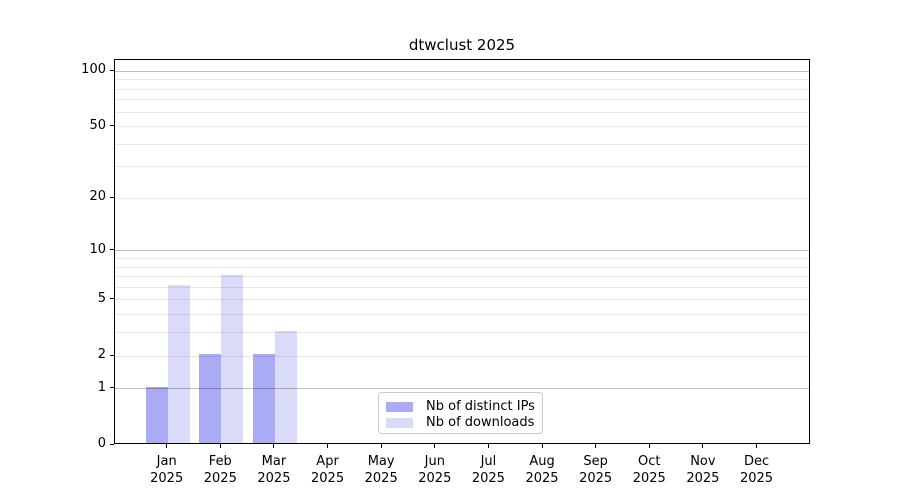  What do you see at coordinates (480, 422) in the screenshot?
I see `legend-label: Nb of downloads` at bounding box center [480, 422].